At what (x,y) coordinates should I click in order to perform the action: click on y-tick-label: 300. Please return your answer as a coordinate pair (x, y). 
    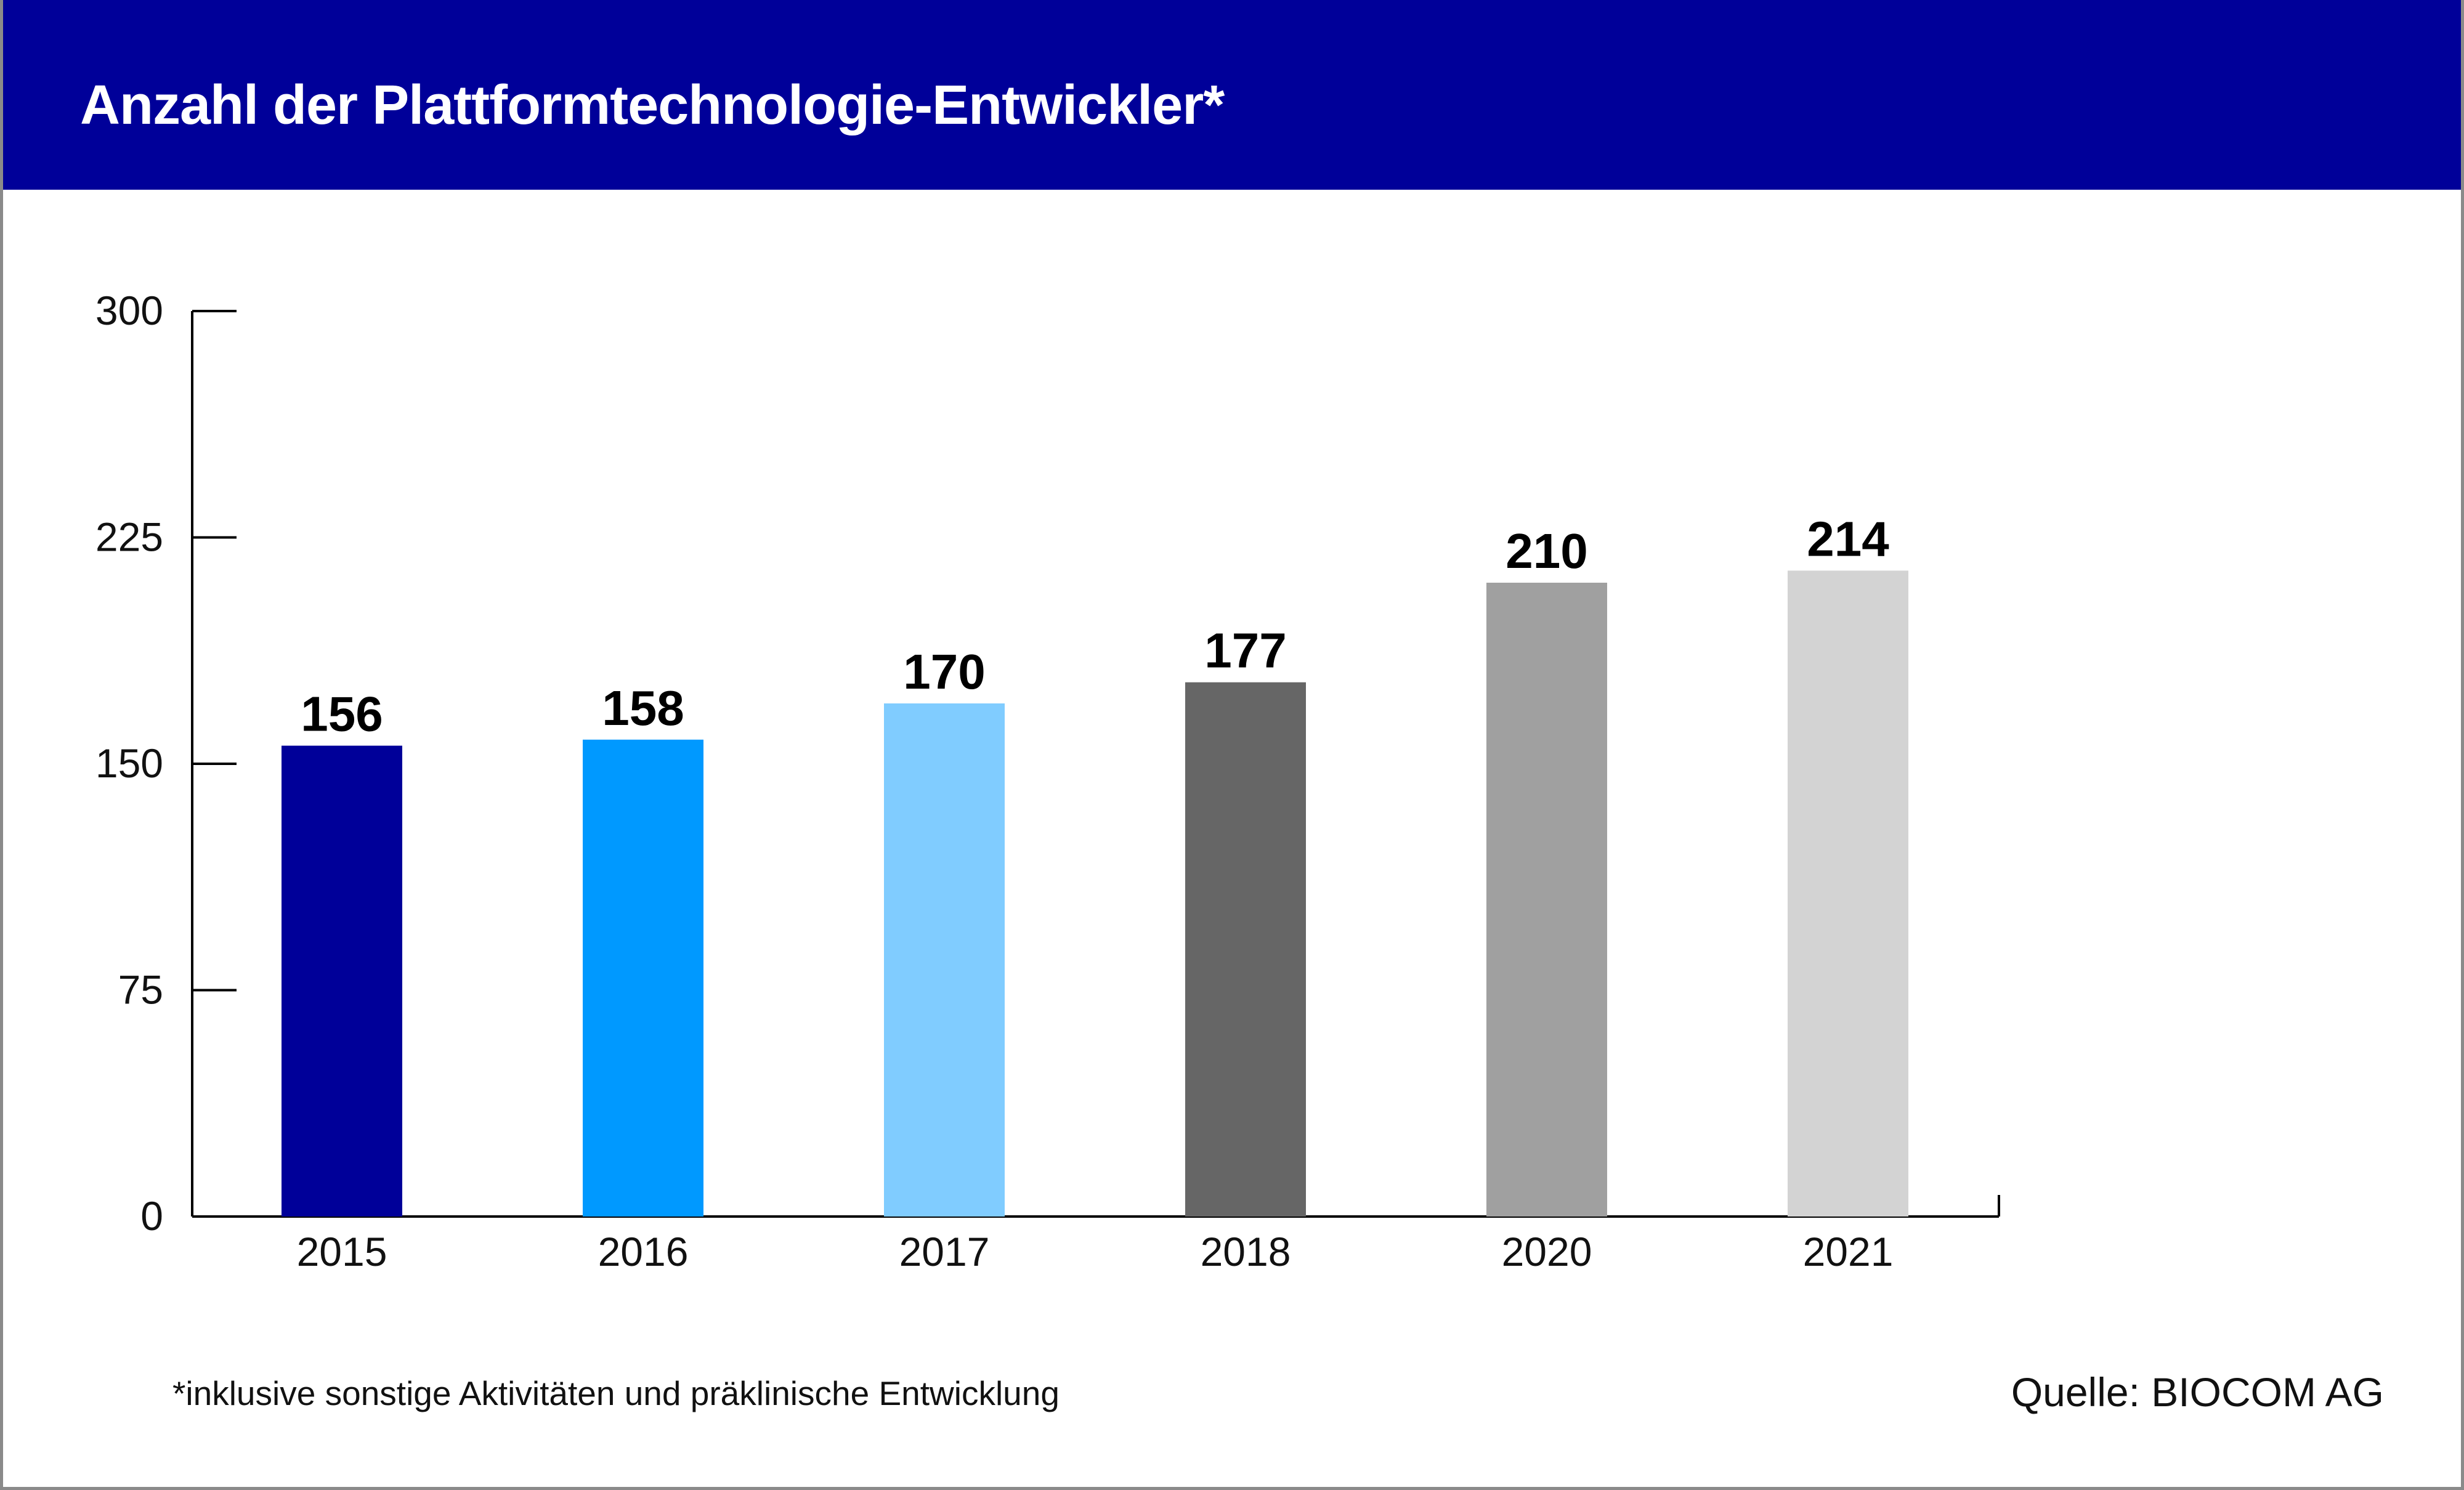
    Looking at the image, I should click on (129, 310).